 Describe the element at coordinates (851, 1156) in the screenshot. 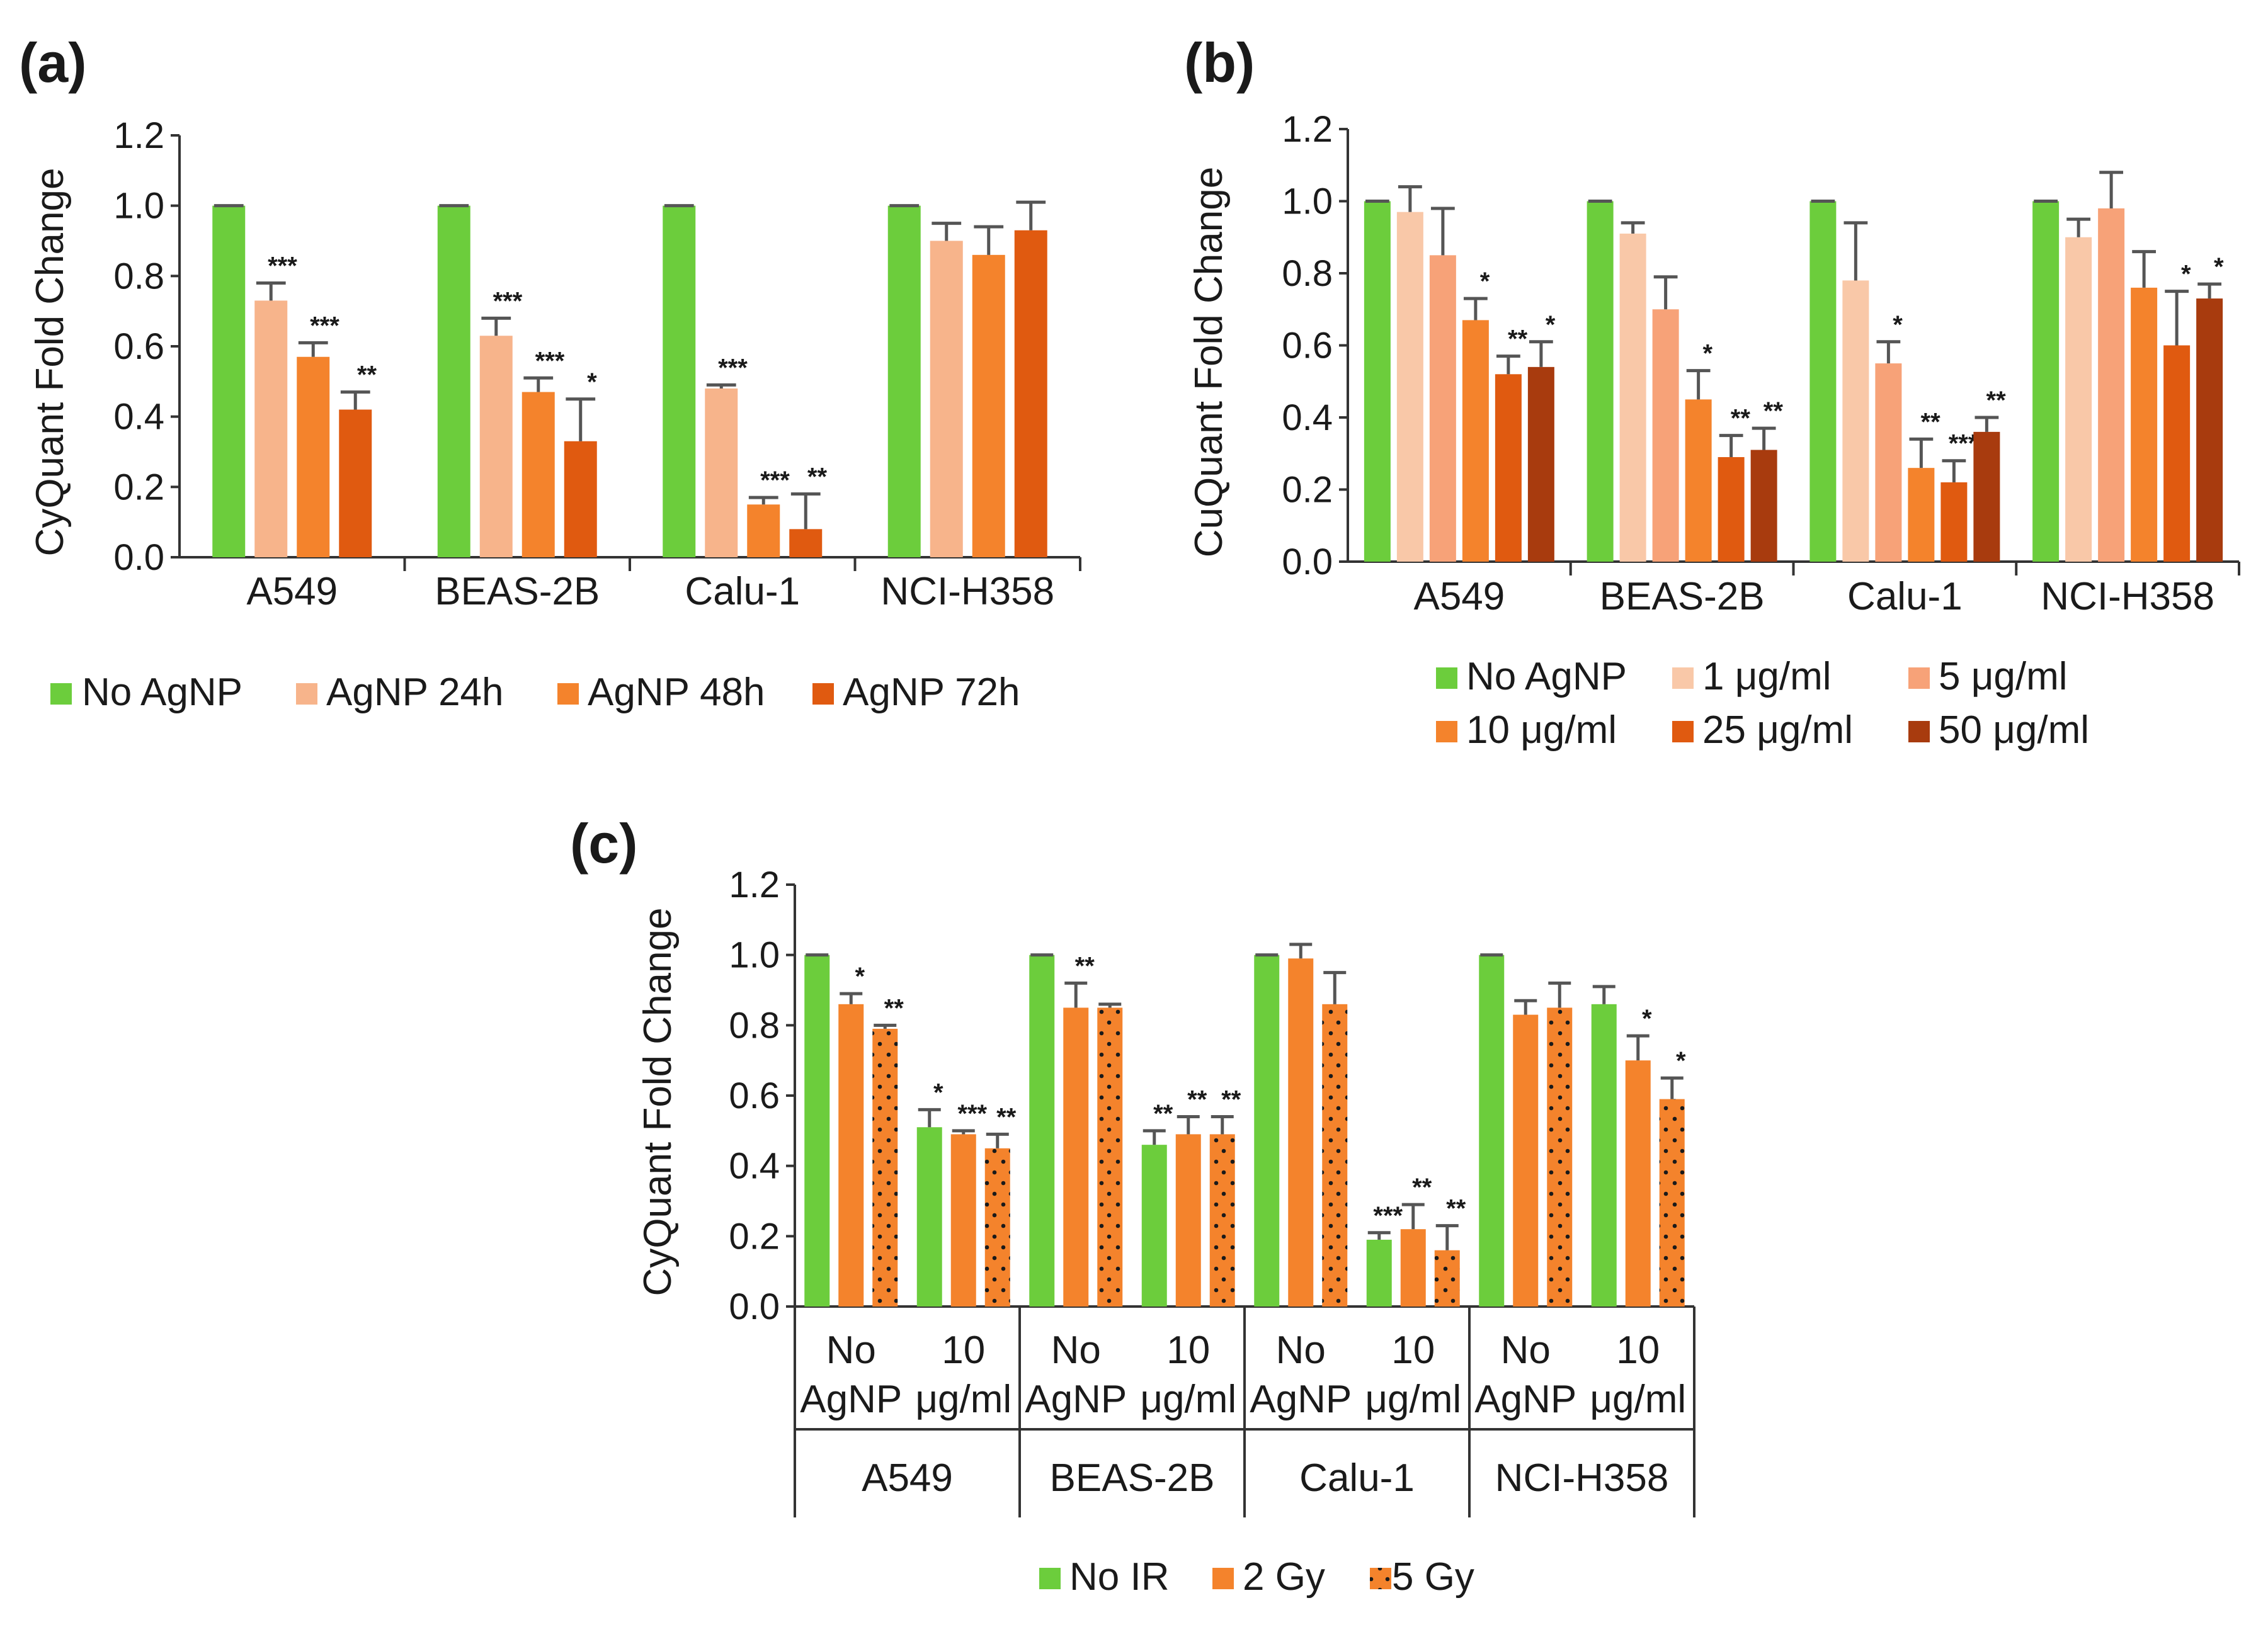

I see `bar-a549-no-agnp-2-gy` at that location.